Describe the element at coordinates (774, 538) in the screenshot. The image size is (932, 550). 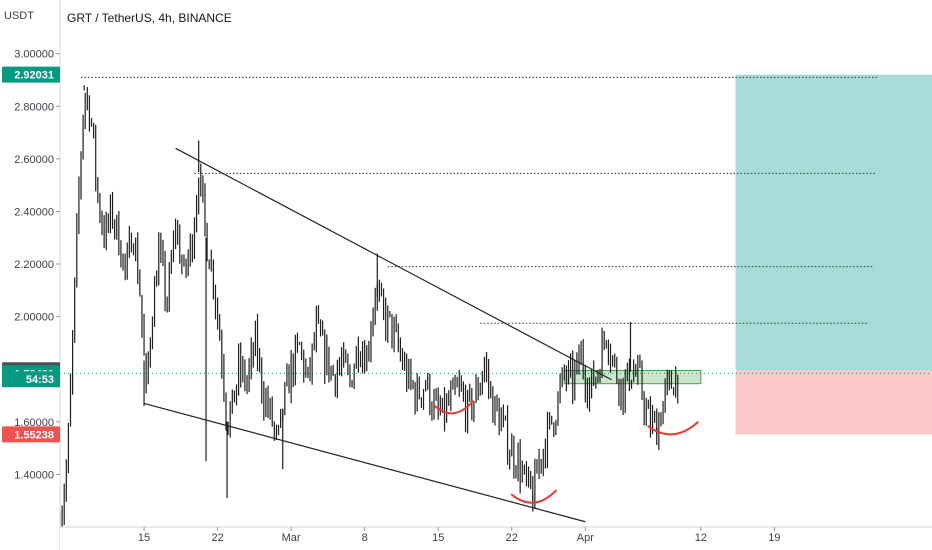
I see `time-tick-label: 19` at that location.